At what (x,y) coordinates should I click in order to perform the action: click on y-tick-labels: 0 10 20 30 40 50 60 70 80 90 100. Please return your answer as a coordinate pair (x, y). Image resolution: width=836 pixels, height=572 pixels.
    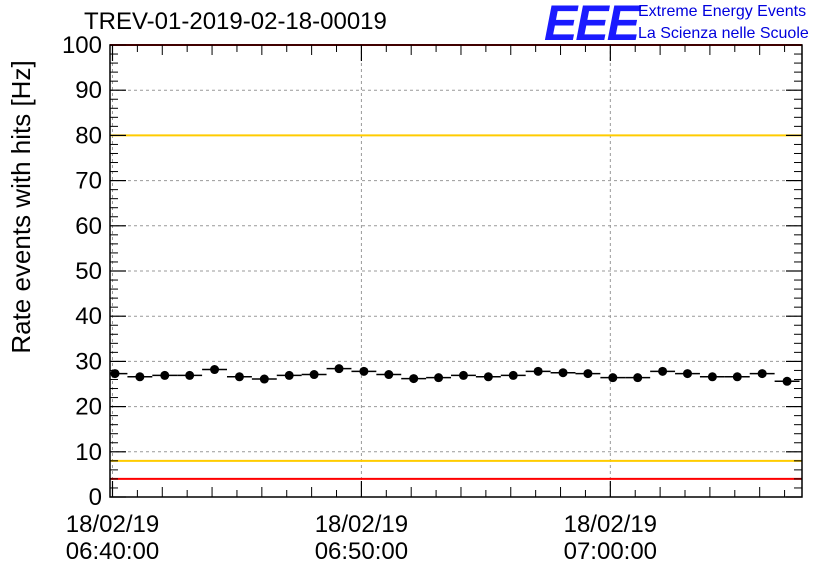
    Looking at the image, I should click on (82, 271).